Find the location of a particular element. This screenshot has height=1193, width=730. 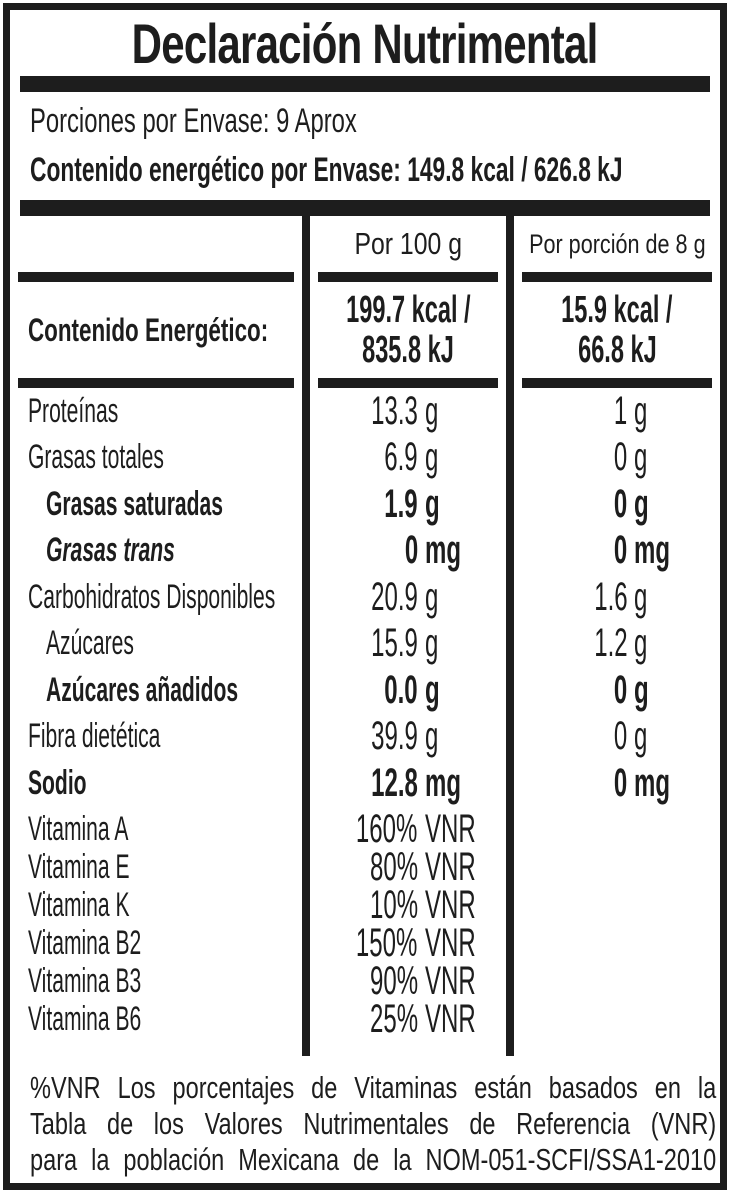

per100-number: 80% is located at coordinates (393, 866).